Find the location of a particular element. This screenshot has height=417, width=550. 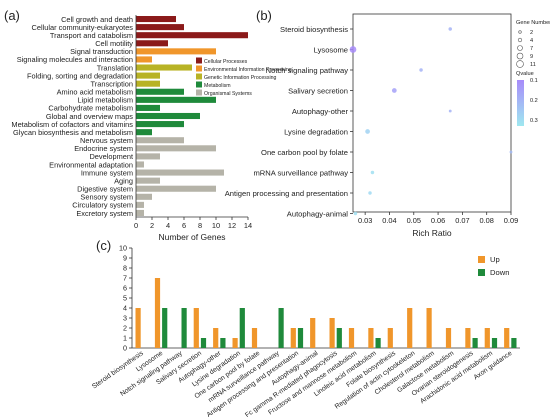

tick-label-a-6: 12 is located at coordinates (232, 225).